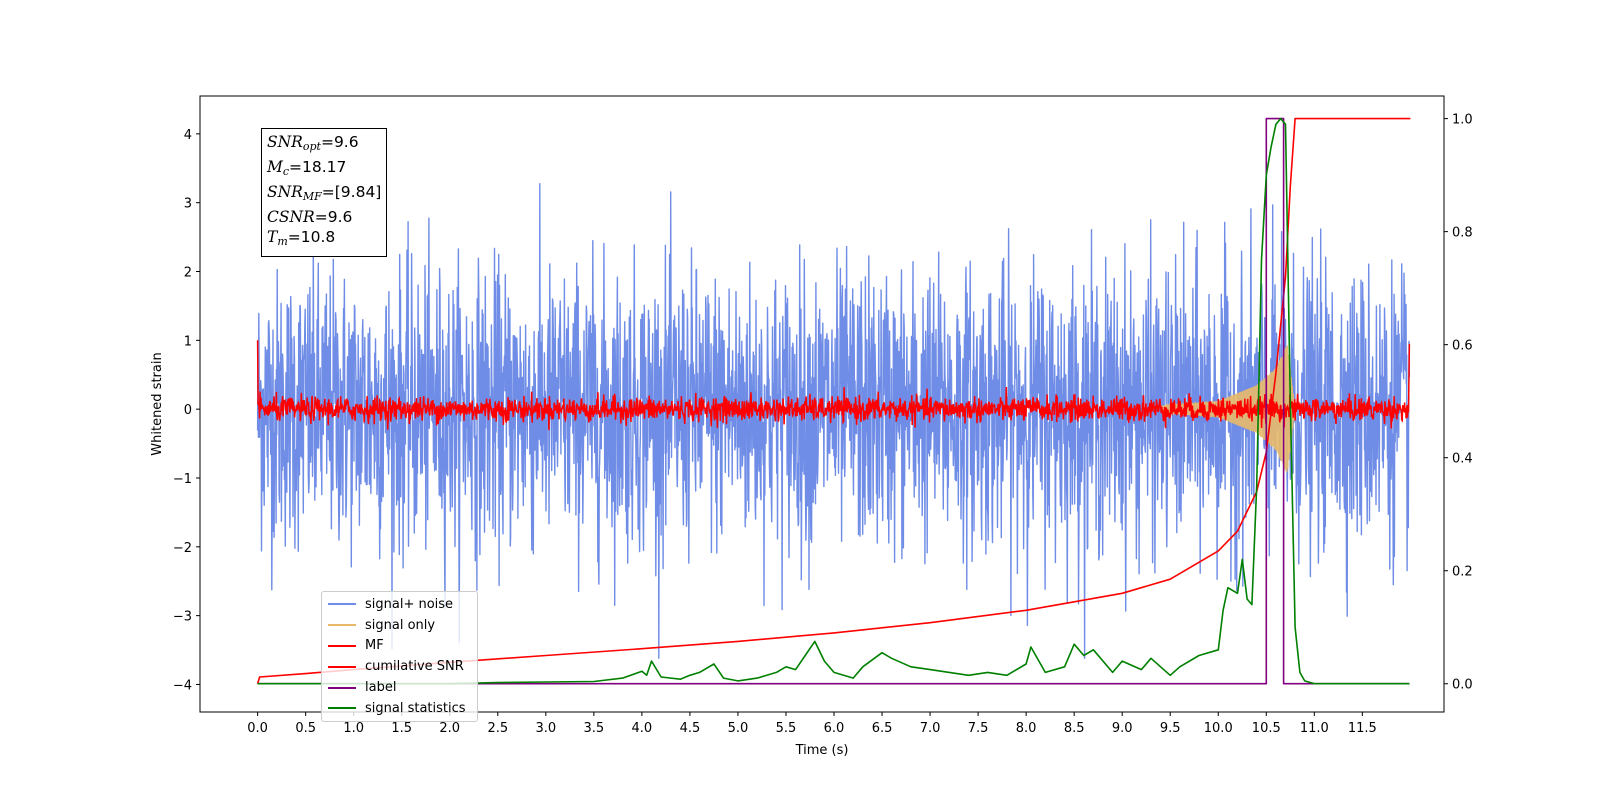  Describe the element at coordinates (1026, 728) in the screenshot. I see `x-tick-label: 8.0` at that location.